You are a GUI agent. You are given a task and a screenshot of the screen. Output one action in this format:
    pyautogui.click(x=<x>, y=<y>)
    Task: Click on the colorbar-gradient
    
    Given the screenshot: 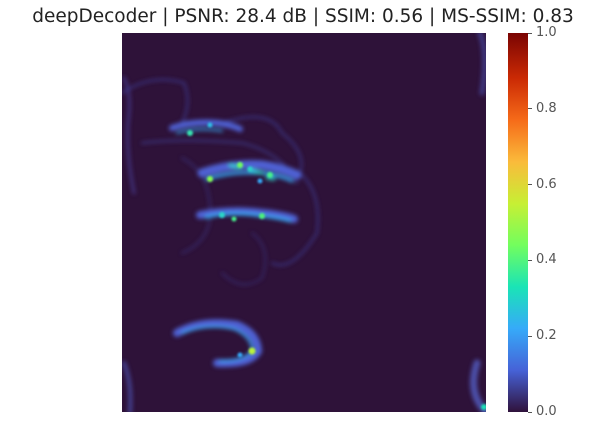 What is the action you would take?
    pyautogui.click(x=518, y=222)
    